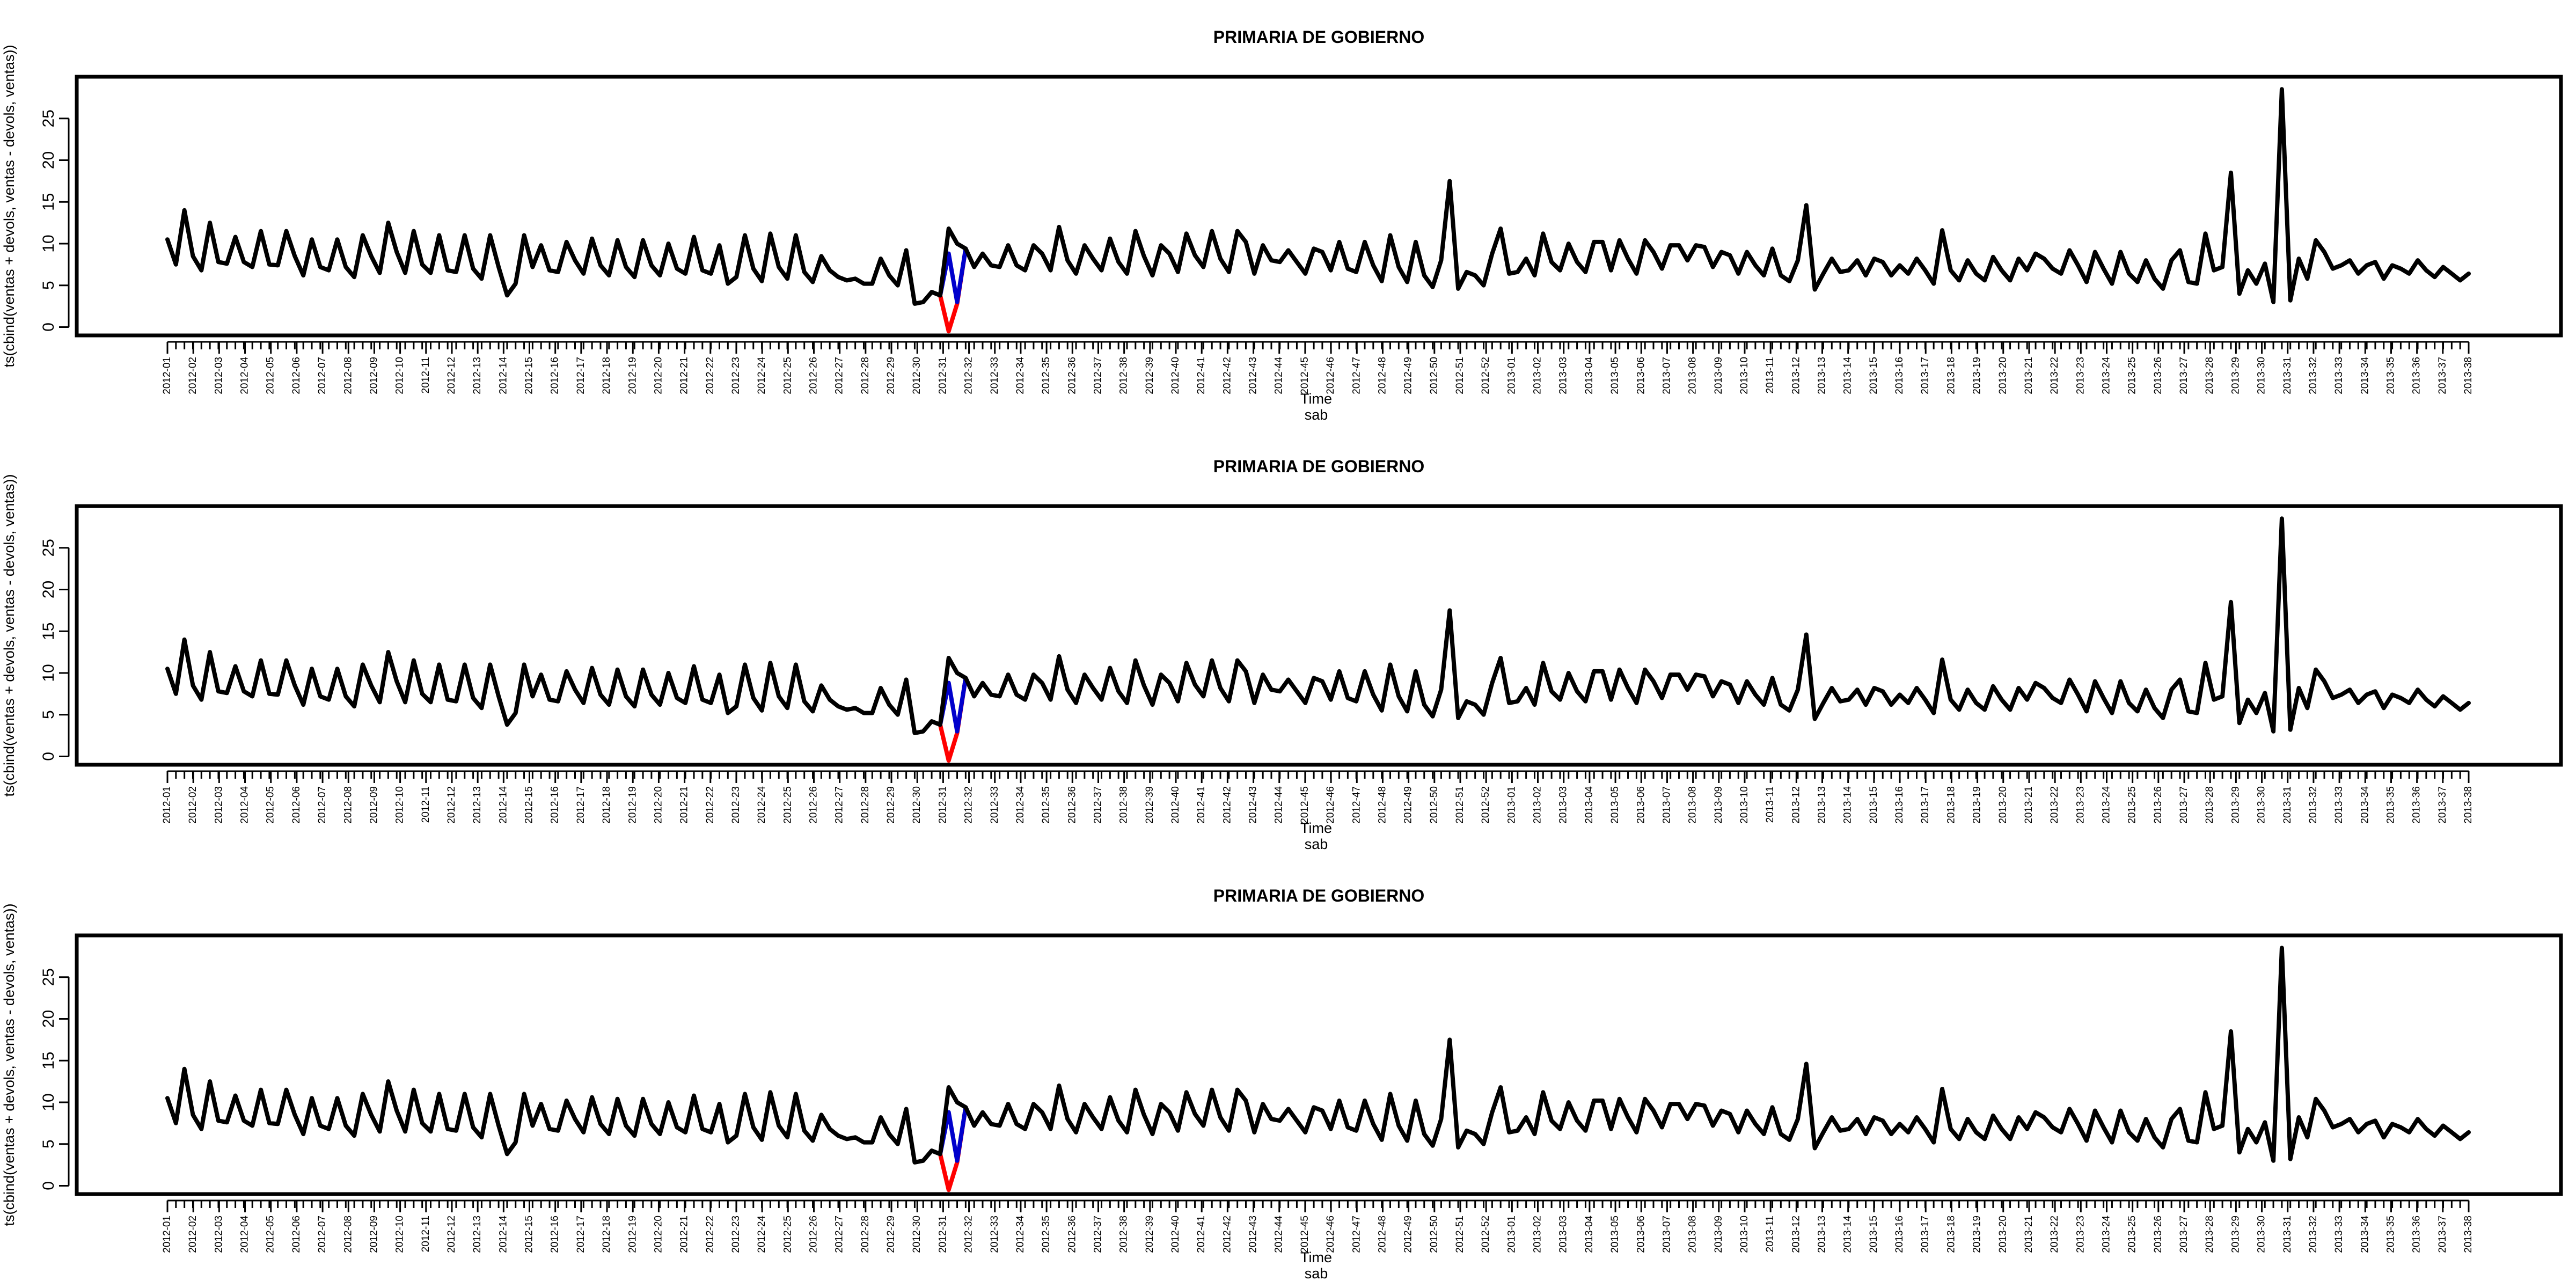  What do you see at coordinates (1589, 1234) in the screenshot?
I see `x-tick-label: 2013-04` at bounding box center [1589, 1234].